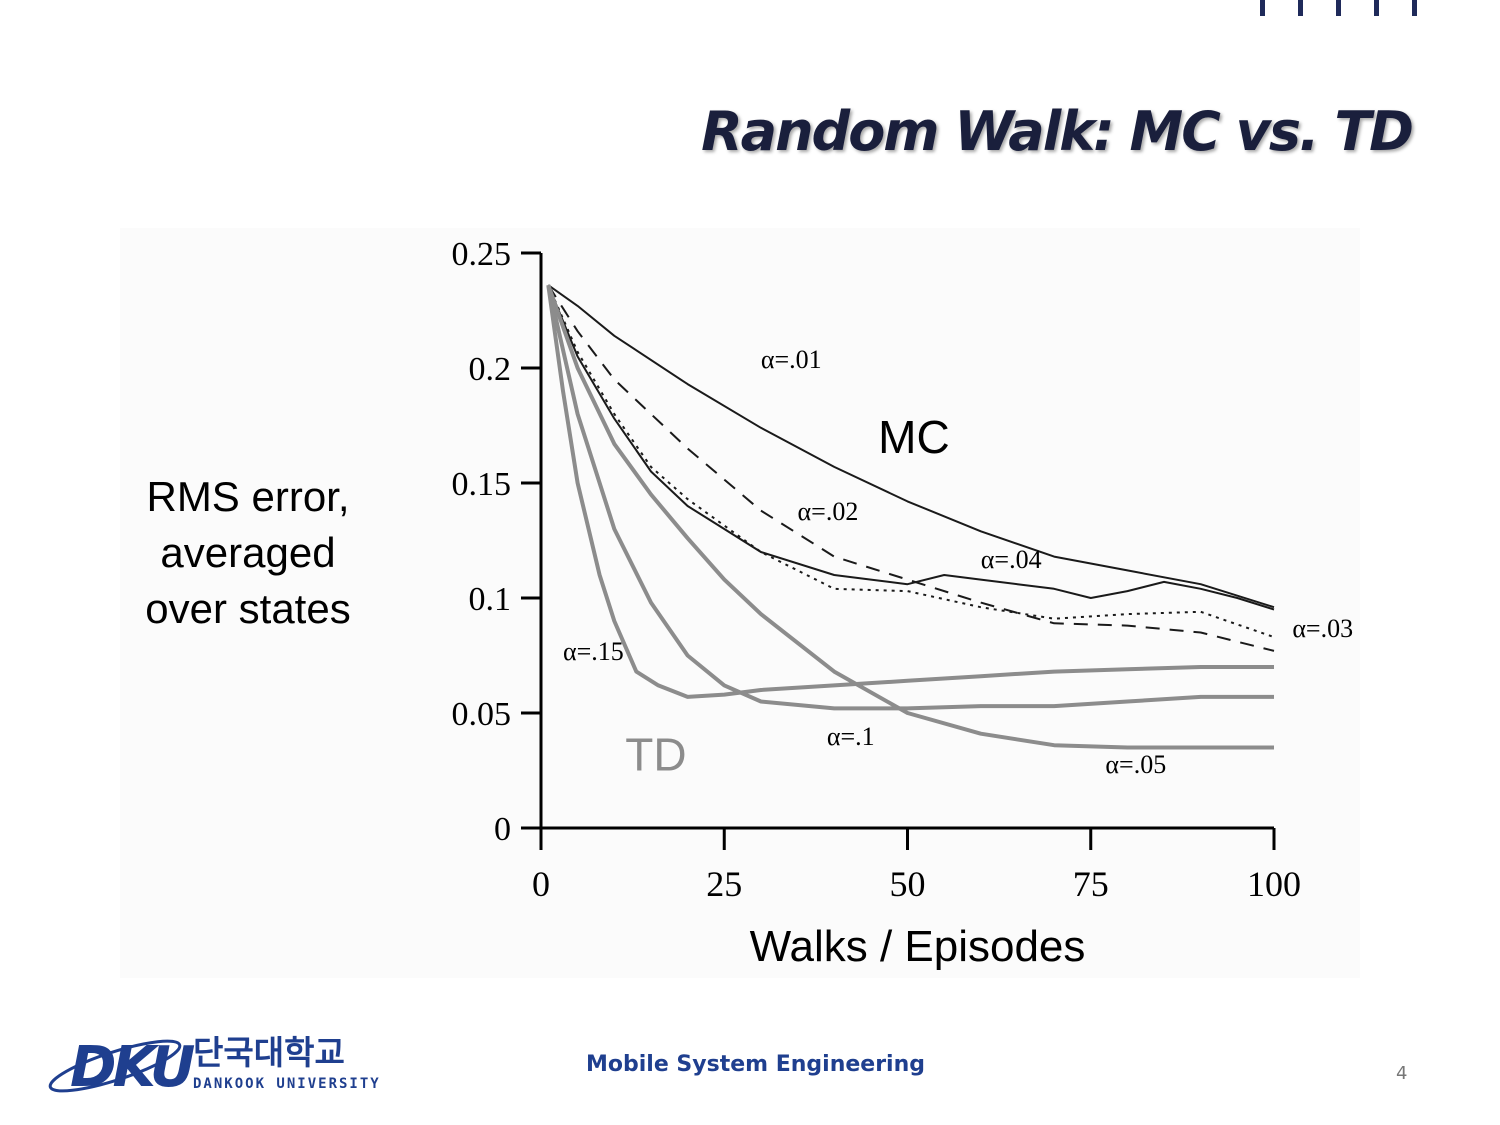  What do you see at coordinates (541, 884) in the screenshot?
I see `x-tick-label: 0` at bounding box center [541, 884].